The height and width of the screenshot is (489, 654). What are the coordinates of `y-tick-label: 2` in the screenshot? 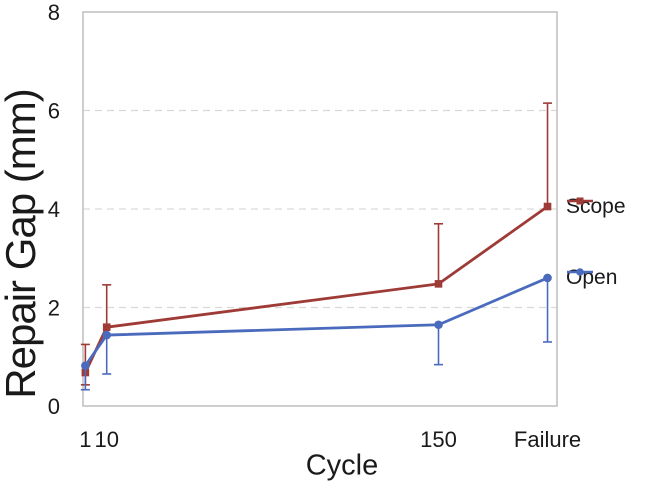 It's located at (54, 308).